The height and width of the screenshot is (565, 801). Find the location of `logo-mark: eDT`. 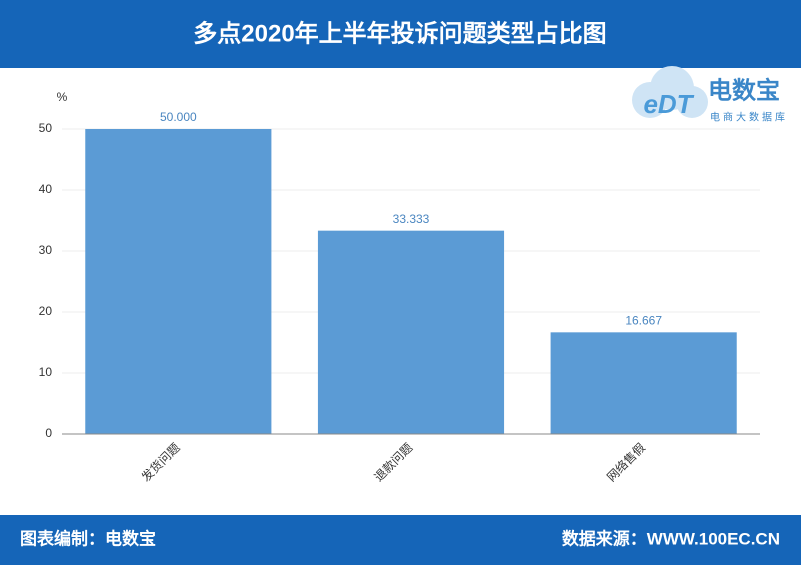

logo-mark: eDT is located at coordinates (668, 104).